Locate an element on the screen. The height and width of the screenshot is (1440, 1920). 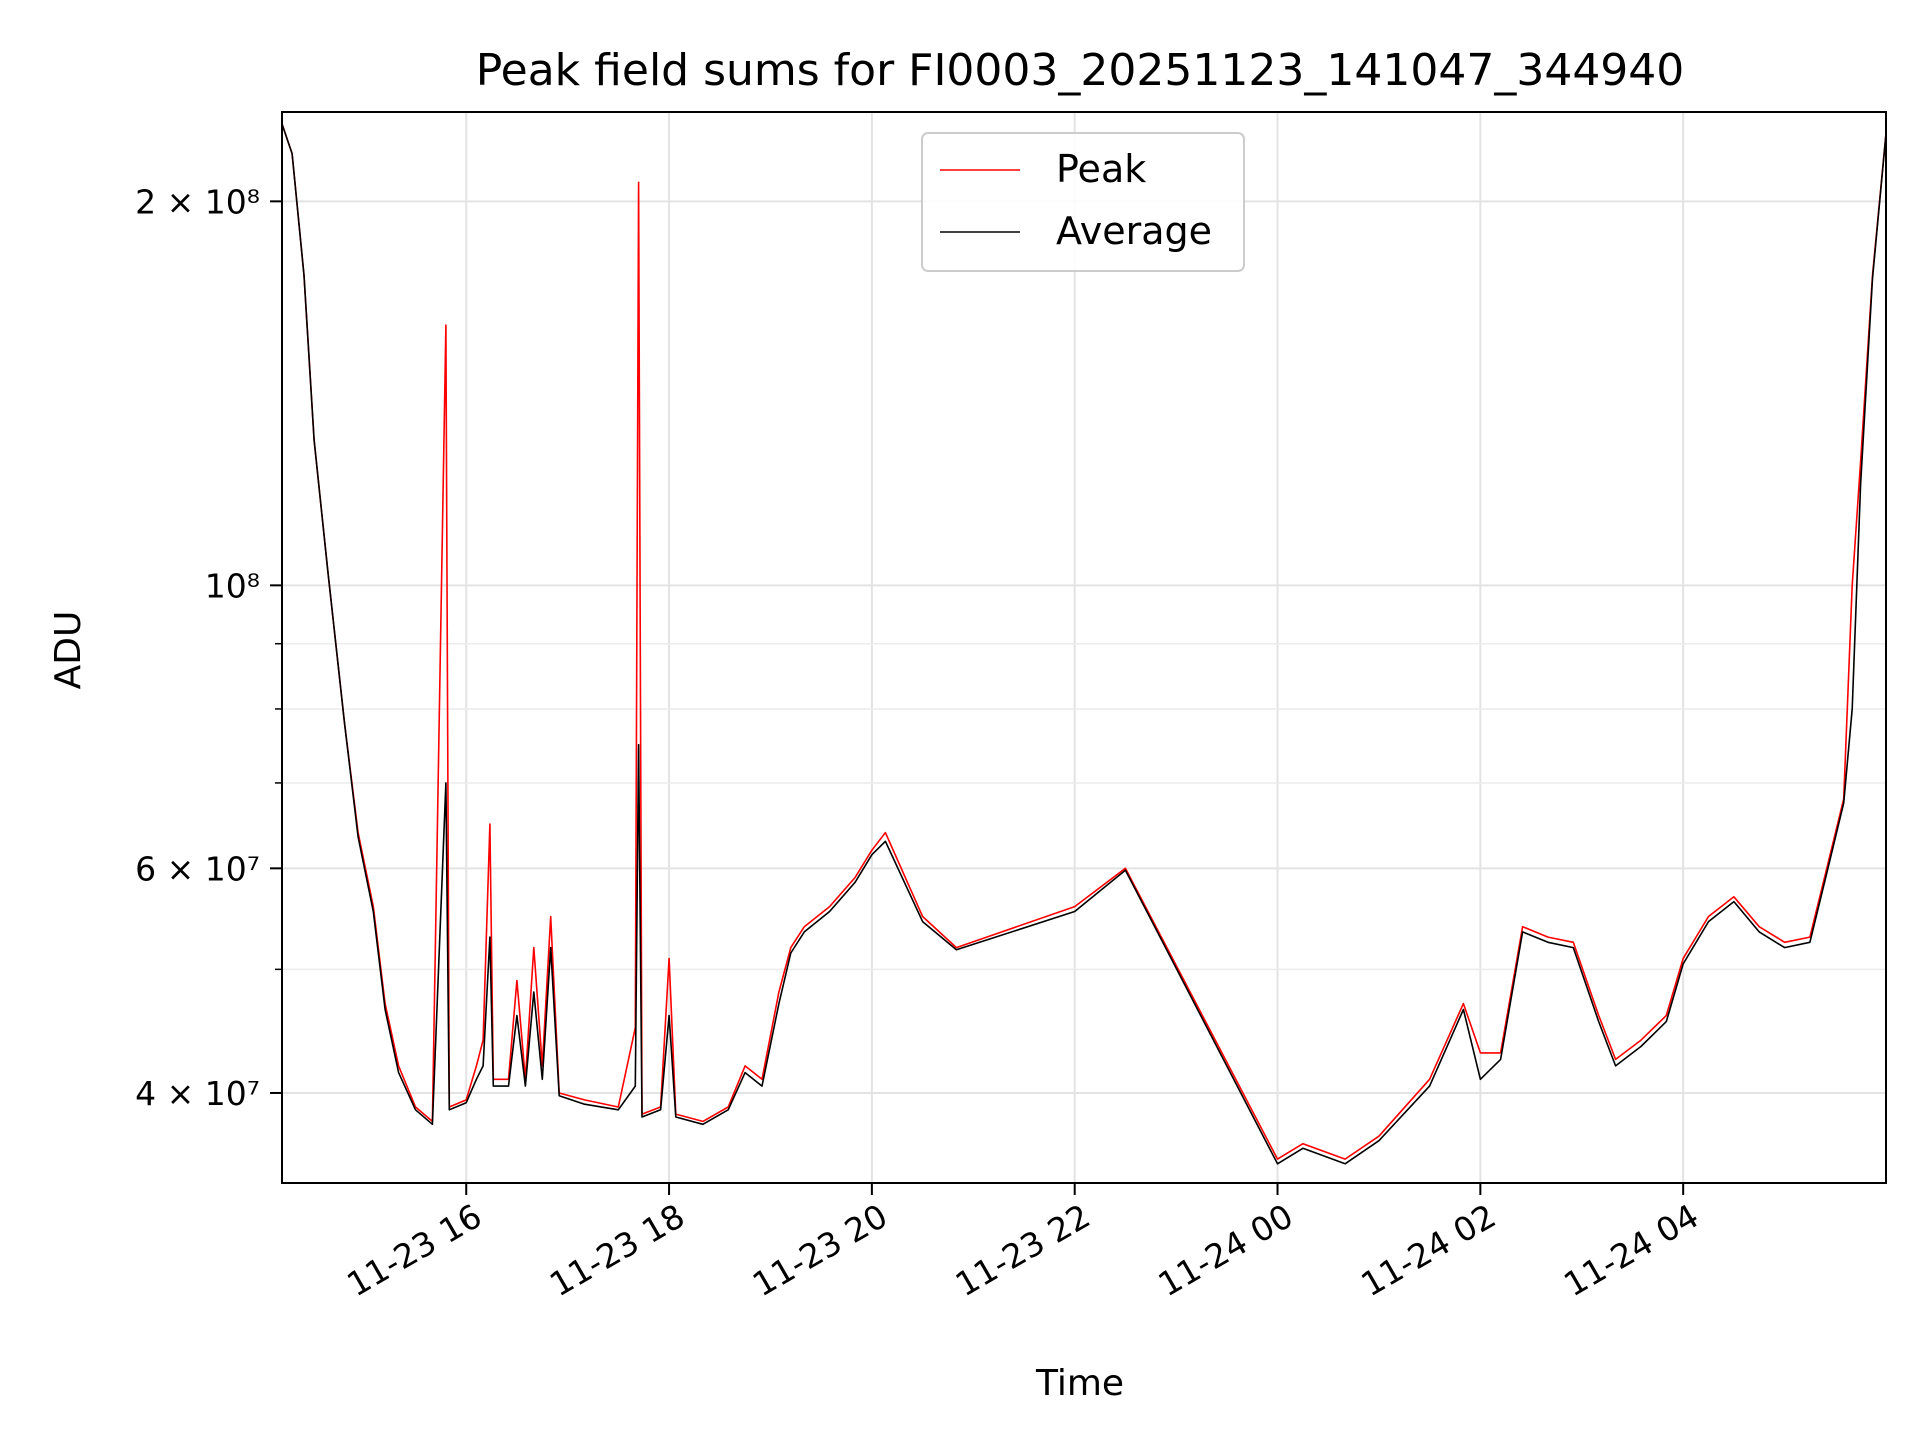
legend-label-peak: Peak is located at coordinates (1101, 169).